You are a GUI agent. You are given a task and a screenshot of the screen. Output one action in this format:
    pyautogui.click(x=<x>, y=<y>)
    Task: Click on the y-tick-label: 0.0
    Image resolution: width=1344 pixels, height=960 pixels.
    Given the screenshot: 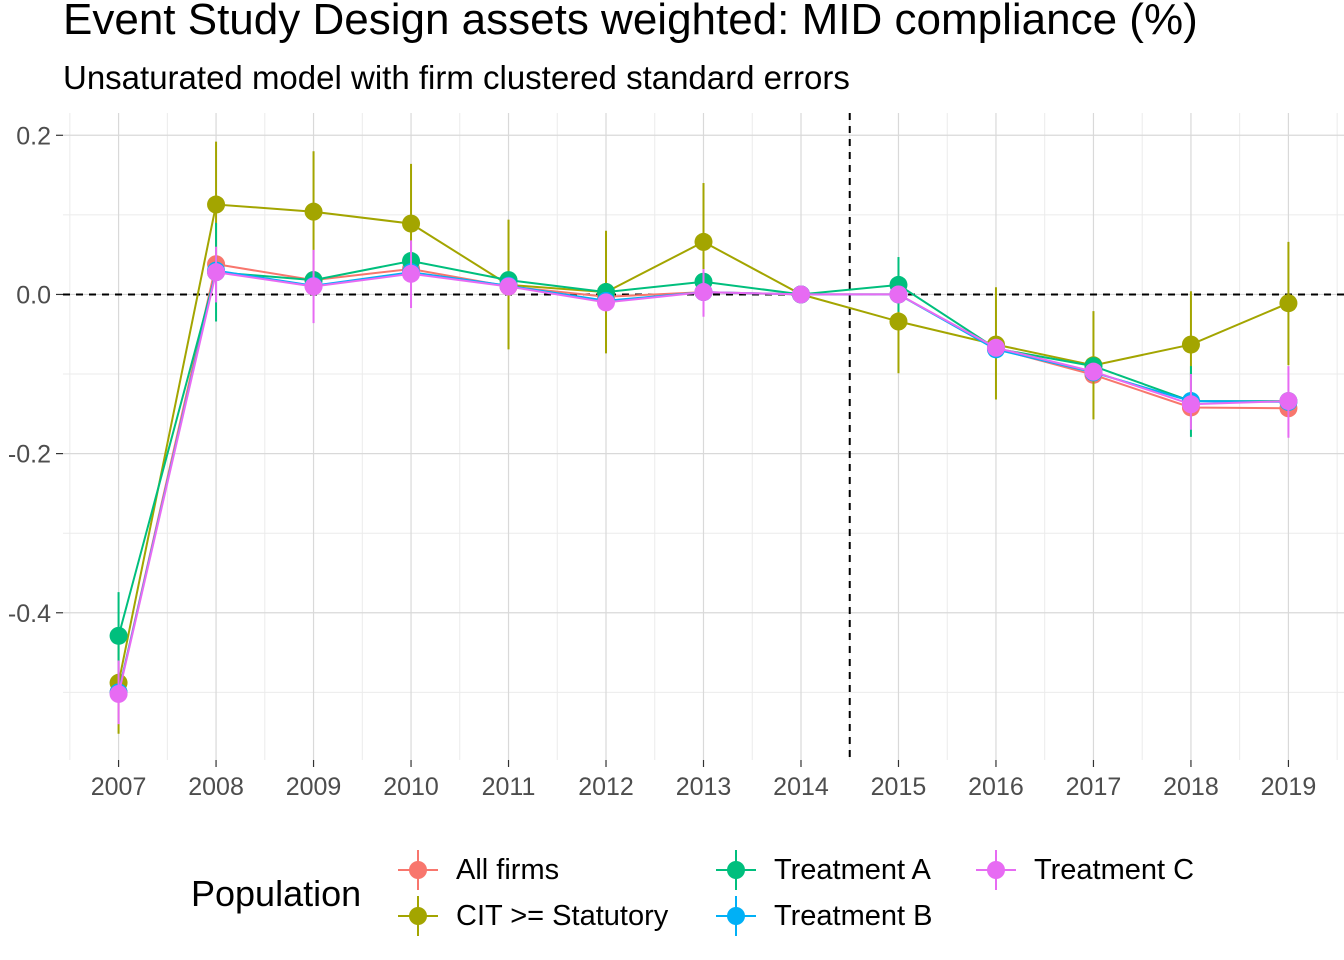 What is the action you would take?
    pyautogui.click(x=33, y=295)
    